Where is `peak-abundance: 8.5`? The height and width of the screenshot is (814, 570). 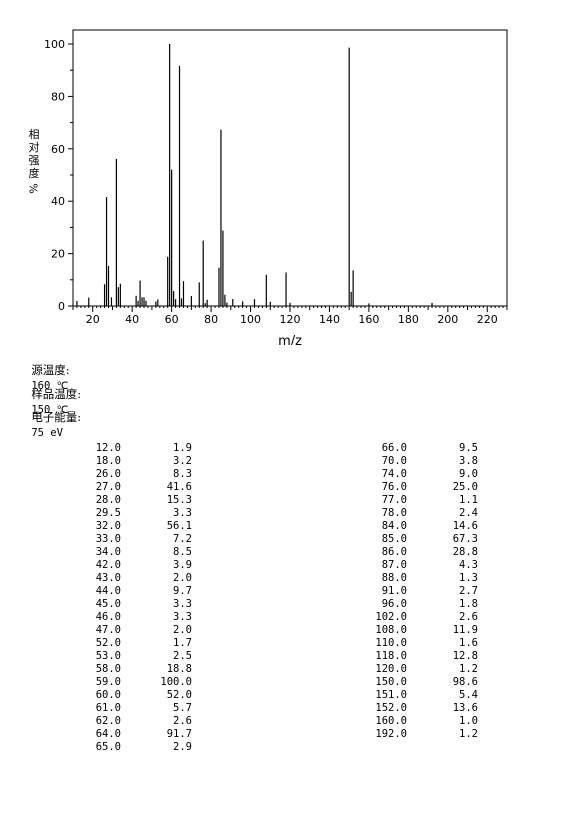 peak-abundance: 8.5 is located at coordinates (182, 552).